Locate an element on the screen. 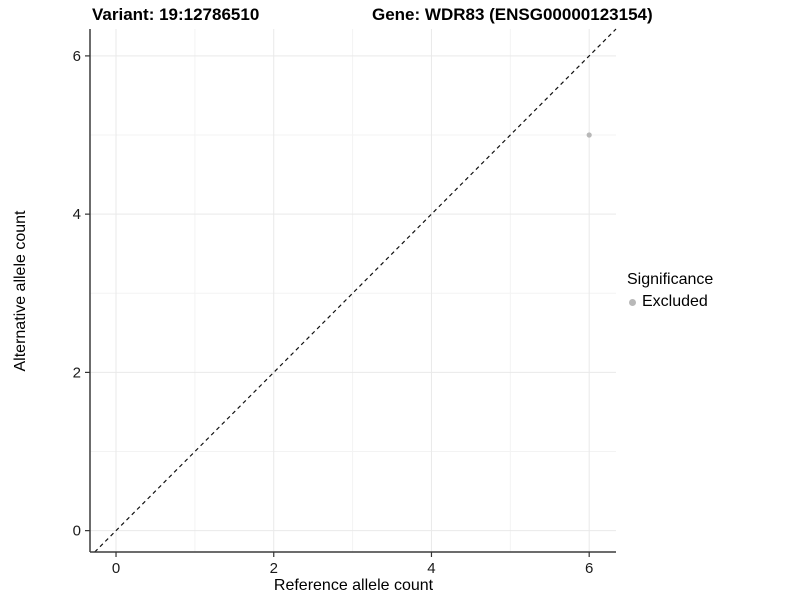 Image resolution: width=800 pixels, height=600 pixels. x-tick-label: 2 is located at coordinates (274, 568).